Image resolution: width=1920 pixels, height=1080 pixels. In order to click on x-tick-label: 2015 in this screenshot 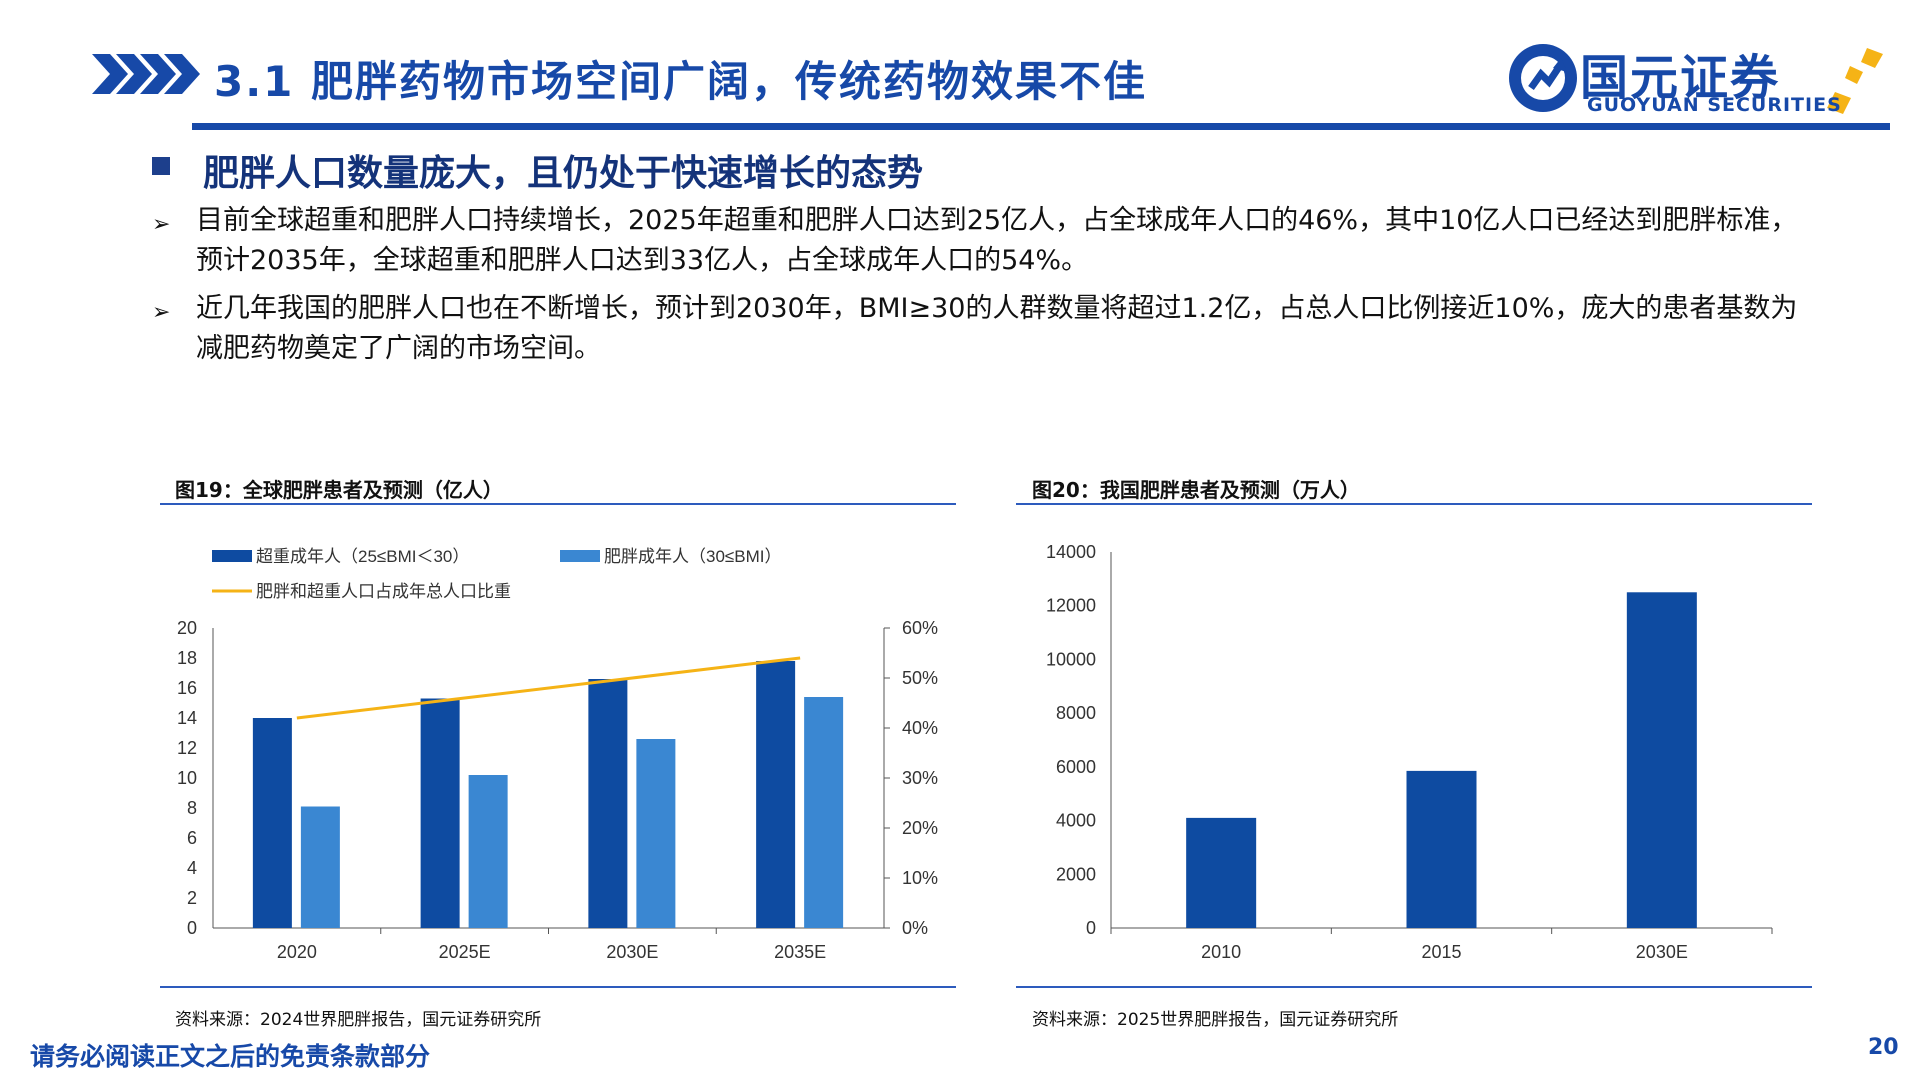, I will do `click(1441, 952)`.